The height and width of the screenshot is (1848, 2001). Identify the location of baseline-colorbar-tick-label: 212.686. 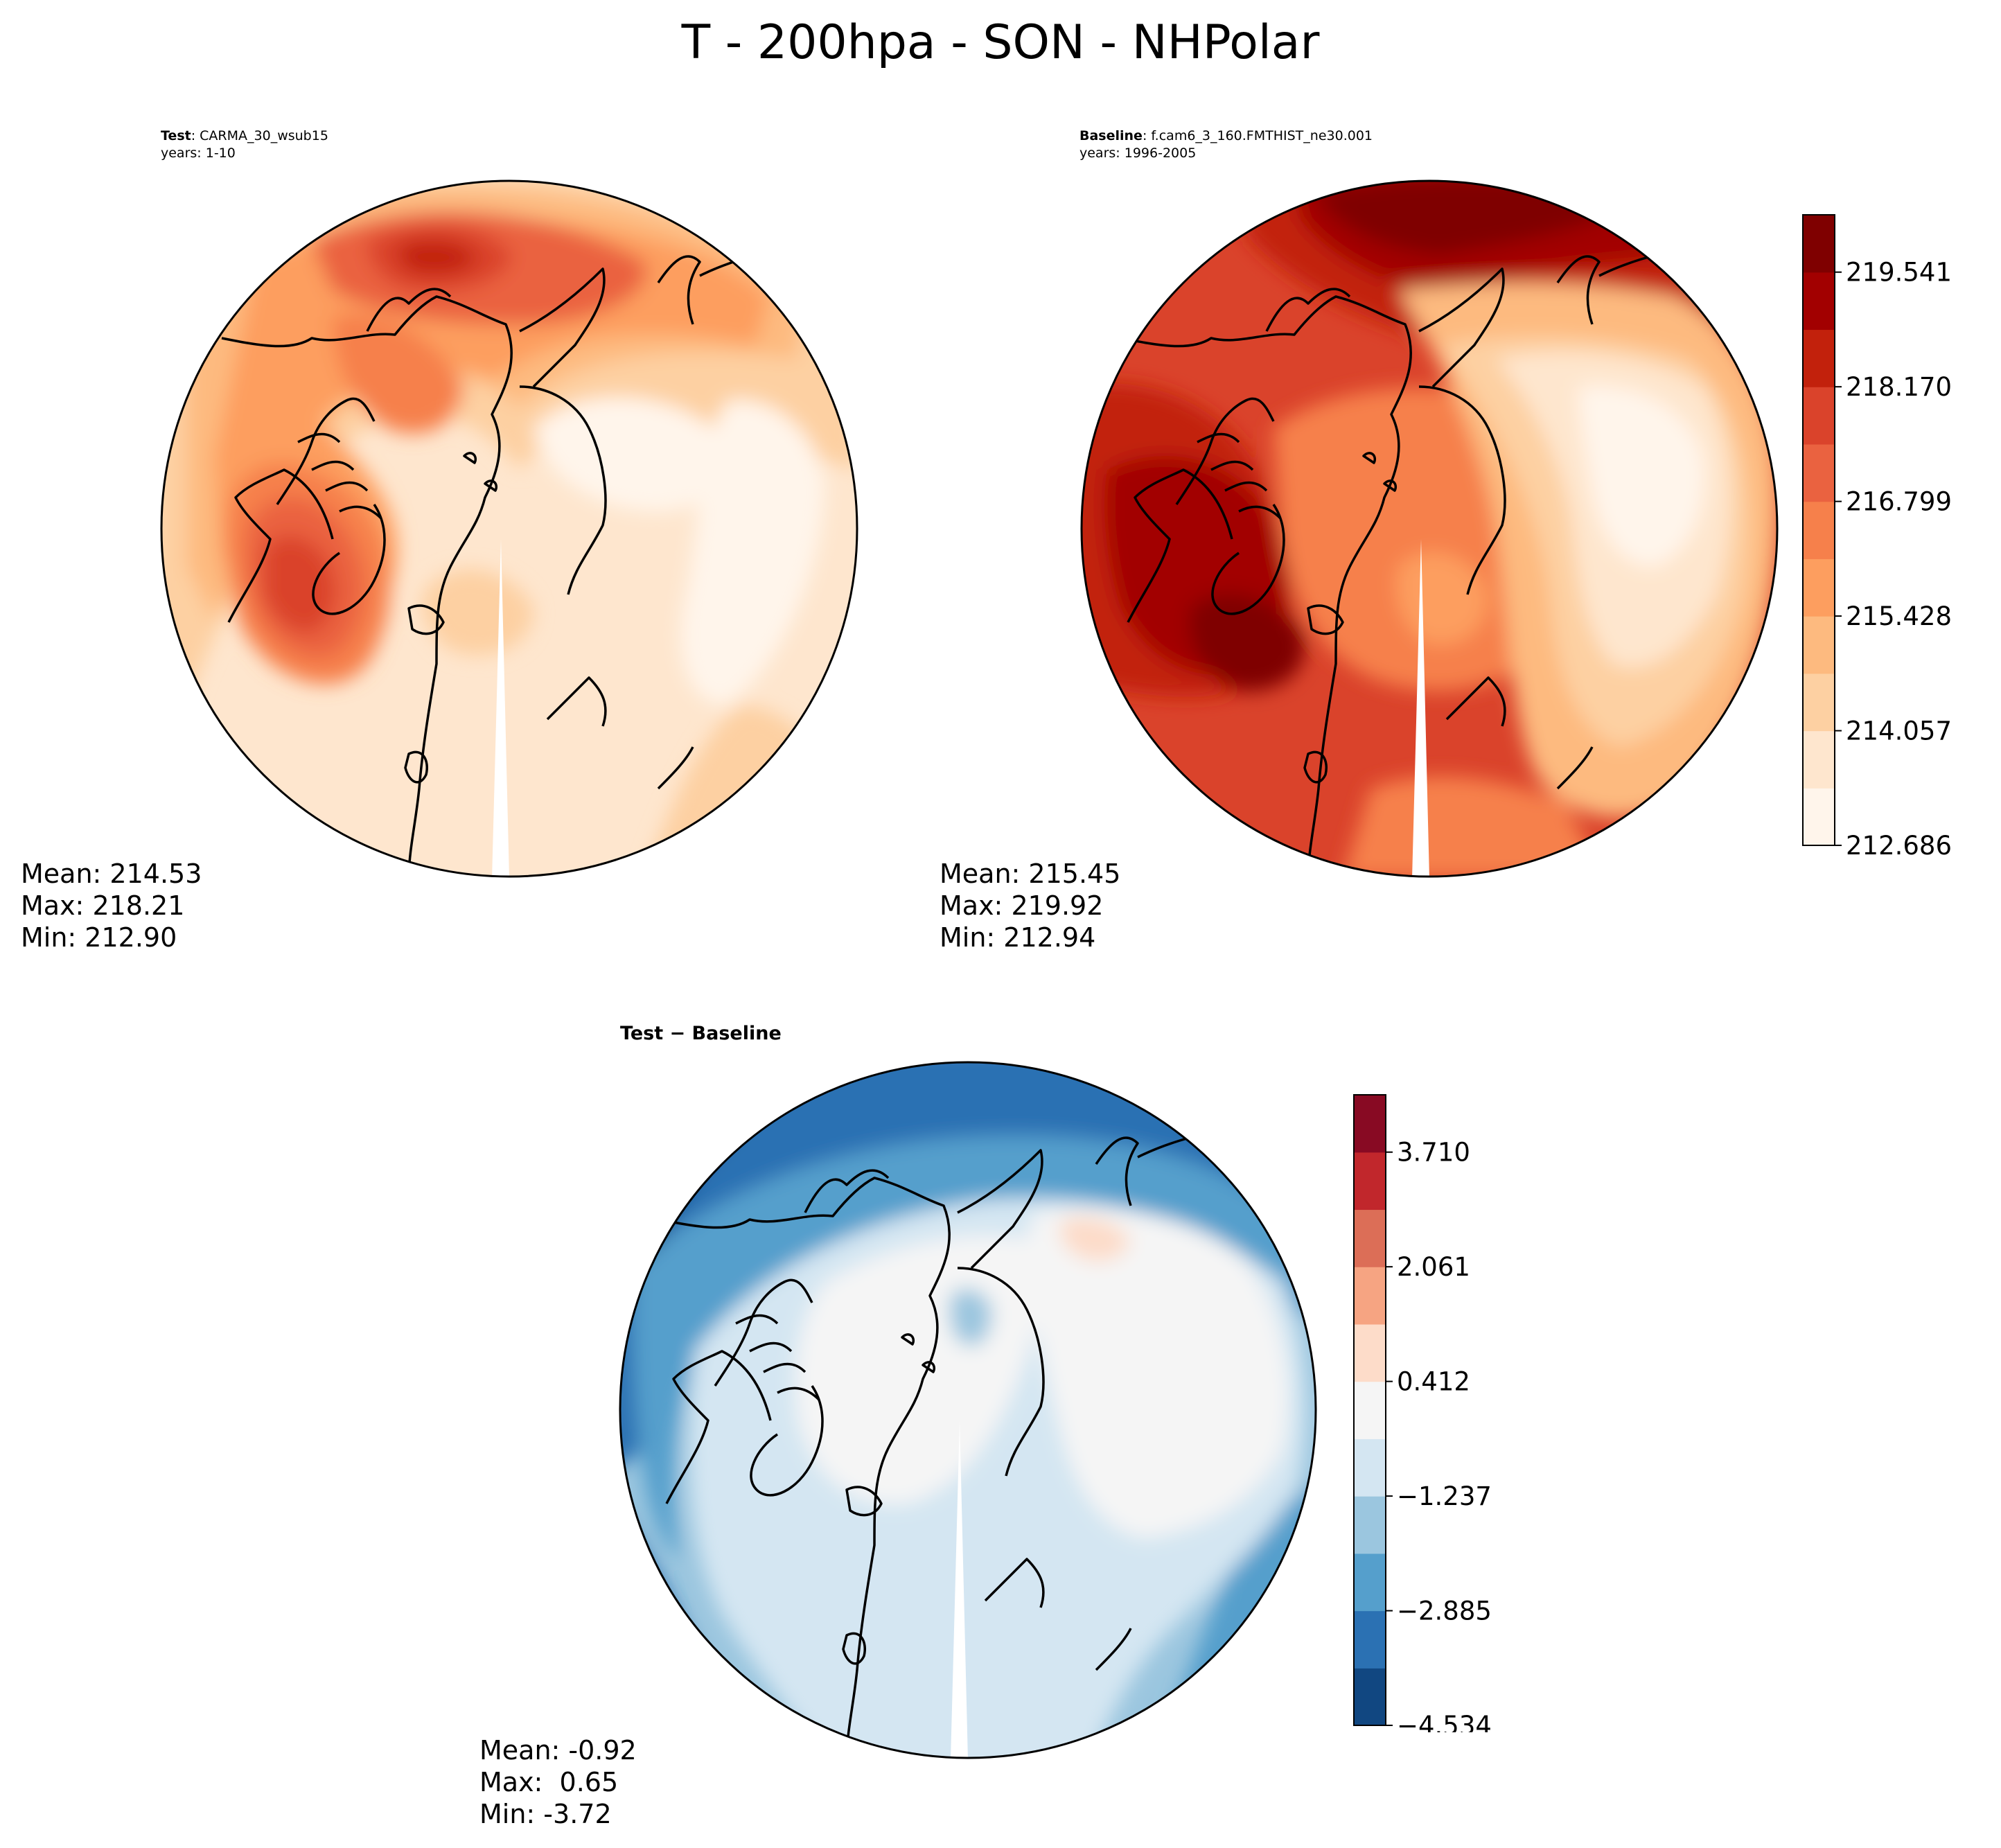
(1899, 846).